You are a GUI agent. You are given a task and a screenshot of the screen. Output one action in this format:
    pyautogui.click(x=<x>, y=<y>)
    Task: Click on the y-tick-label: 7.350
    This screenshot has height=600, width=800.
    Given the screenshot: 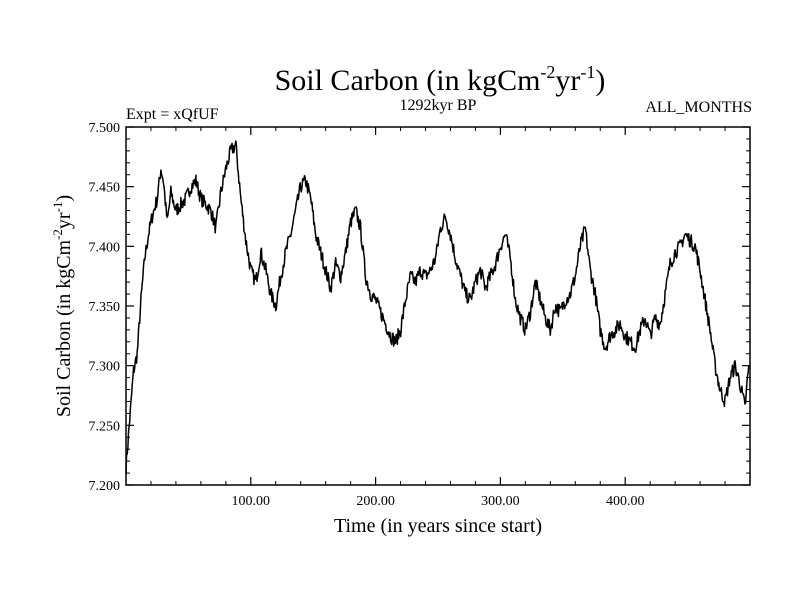 What is the action you would take?
    pyautogui.click(x=105, y=307)
    